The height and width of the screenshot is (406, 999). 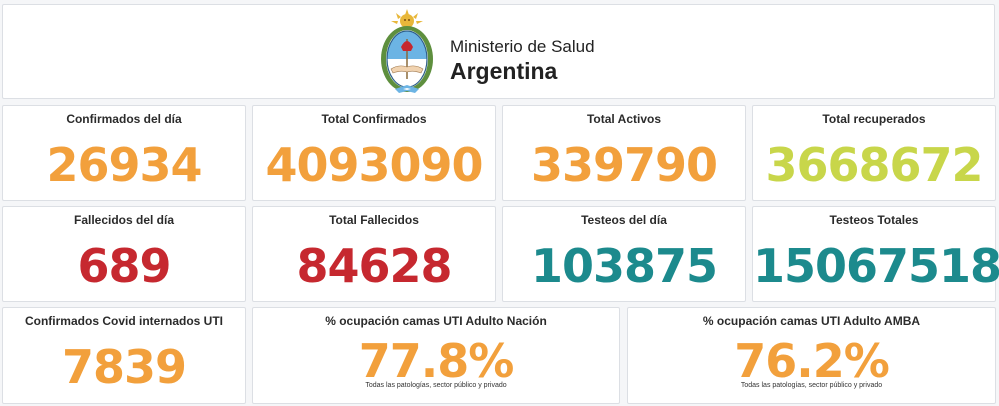 What do you see at coordinates (624, 266) in the screenshot?
I see `stat-value: 103875` at bounding box center [624, 266].